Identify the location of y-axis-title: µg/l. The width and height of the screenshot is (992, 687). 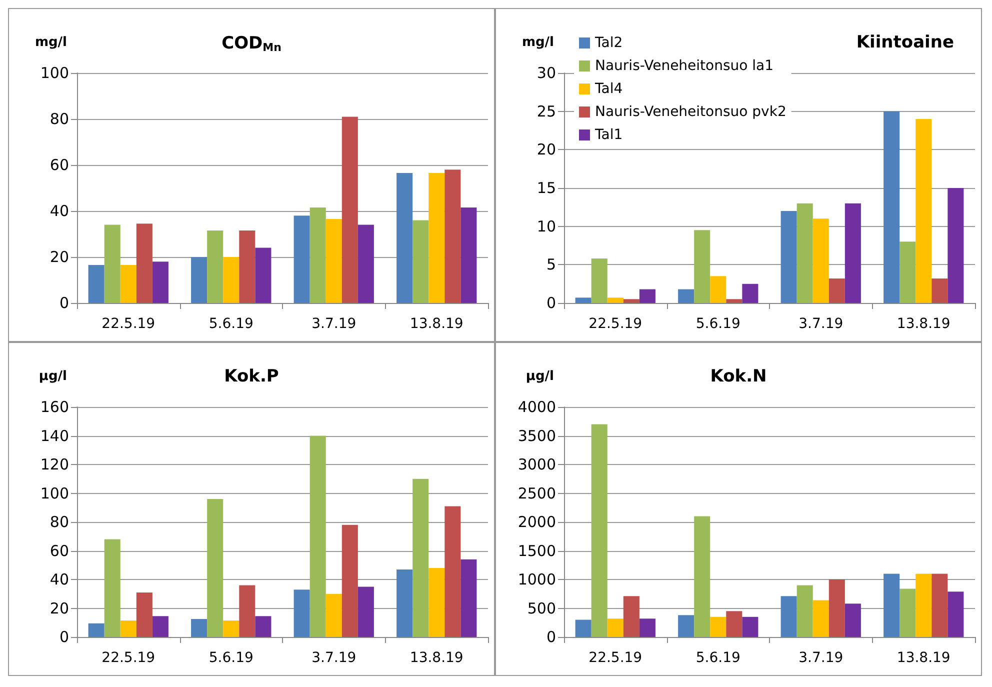
(540, 376).